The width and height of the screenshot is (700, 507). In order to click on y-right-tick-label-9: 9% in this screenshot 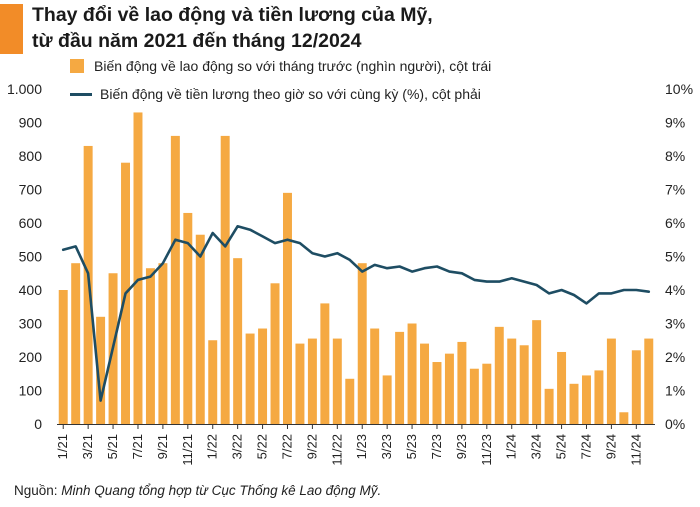, I will do `click(675, 123)`.